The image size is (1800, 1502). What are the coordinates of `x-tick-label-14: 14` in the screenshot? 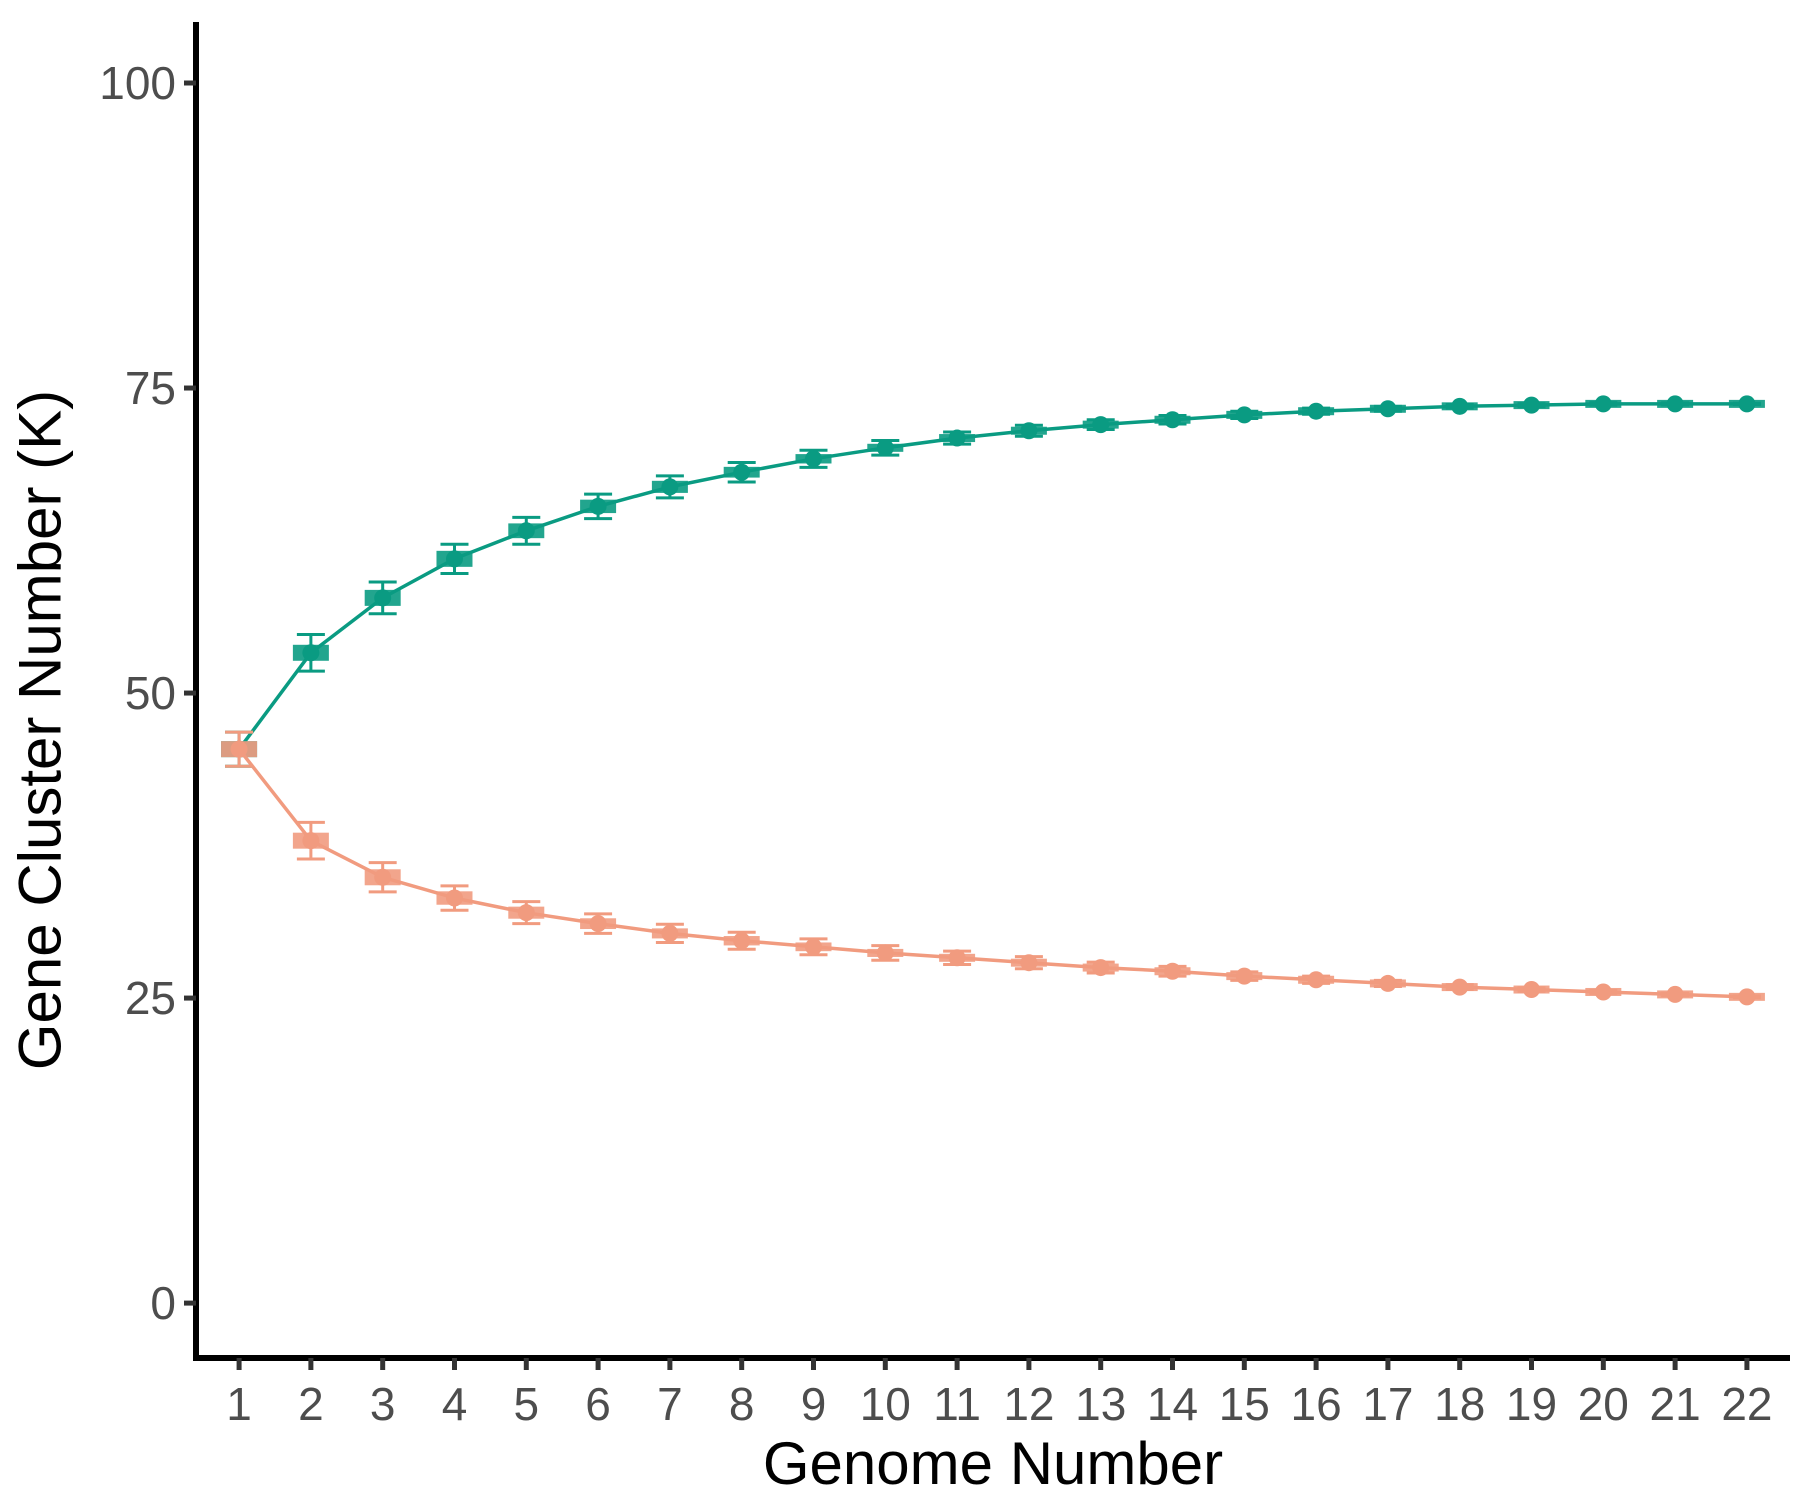 It's located at (1172, 1404).